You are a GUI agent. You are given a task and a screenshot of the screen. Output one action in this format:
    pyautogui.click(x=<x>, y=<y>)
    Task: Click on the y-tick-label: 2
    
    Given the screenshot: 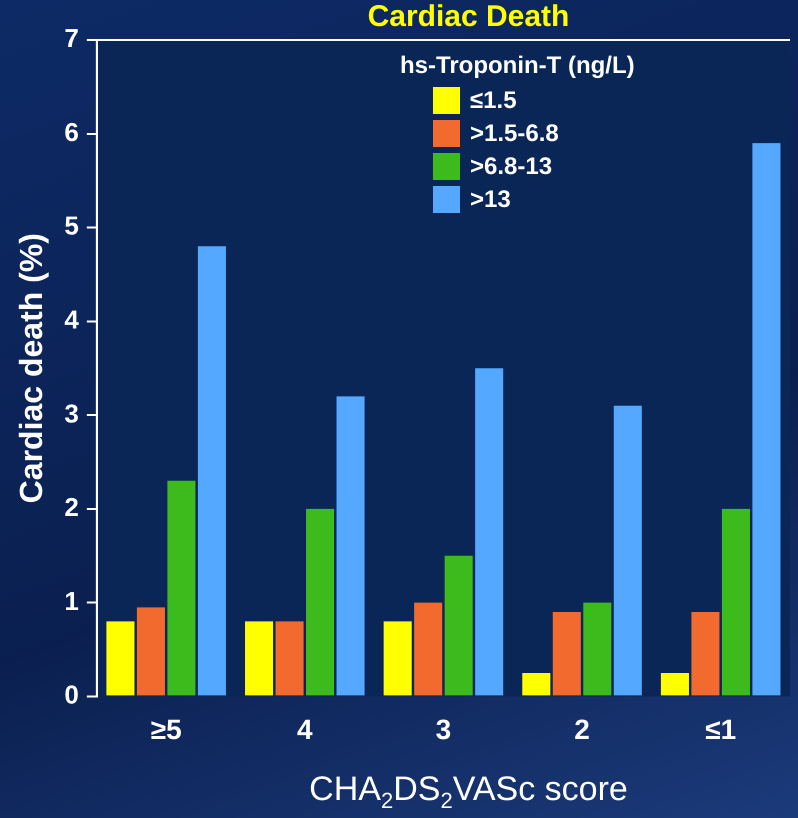 What is the action you would take?
    pyautogui.click(x=71, y=507)
    